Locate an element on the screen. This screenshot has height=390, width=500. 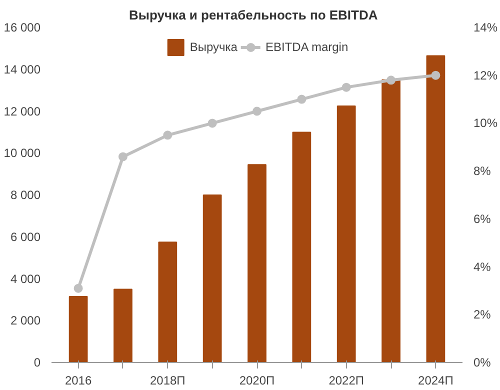
x-tick-label: 2020П is located at coordinates (257, 381).